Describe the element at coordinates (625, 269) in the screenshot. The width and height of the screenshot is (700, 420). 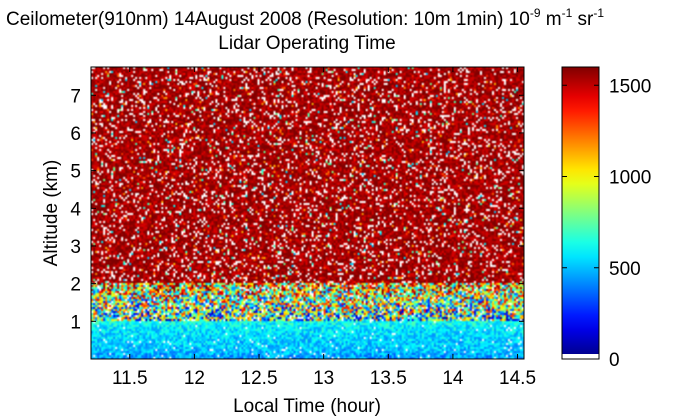
I see `colorbar-tick-label: 500` at that location.